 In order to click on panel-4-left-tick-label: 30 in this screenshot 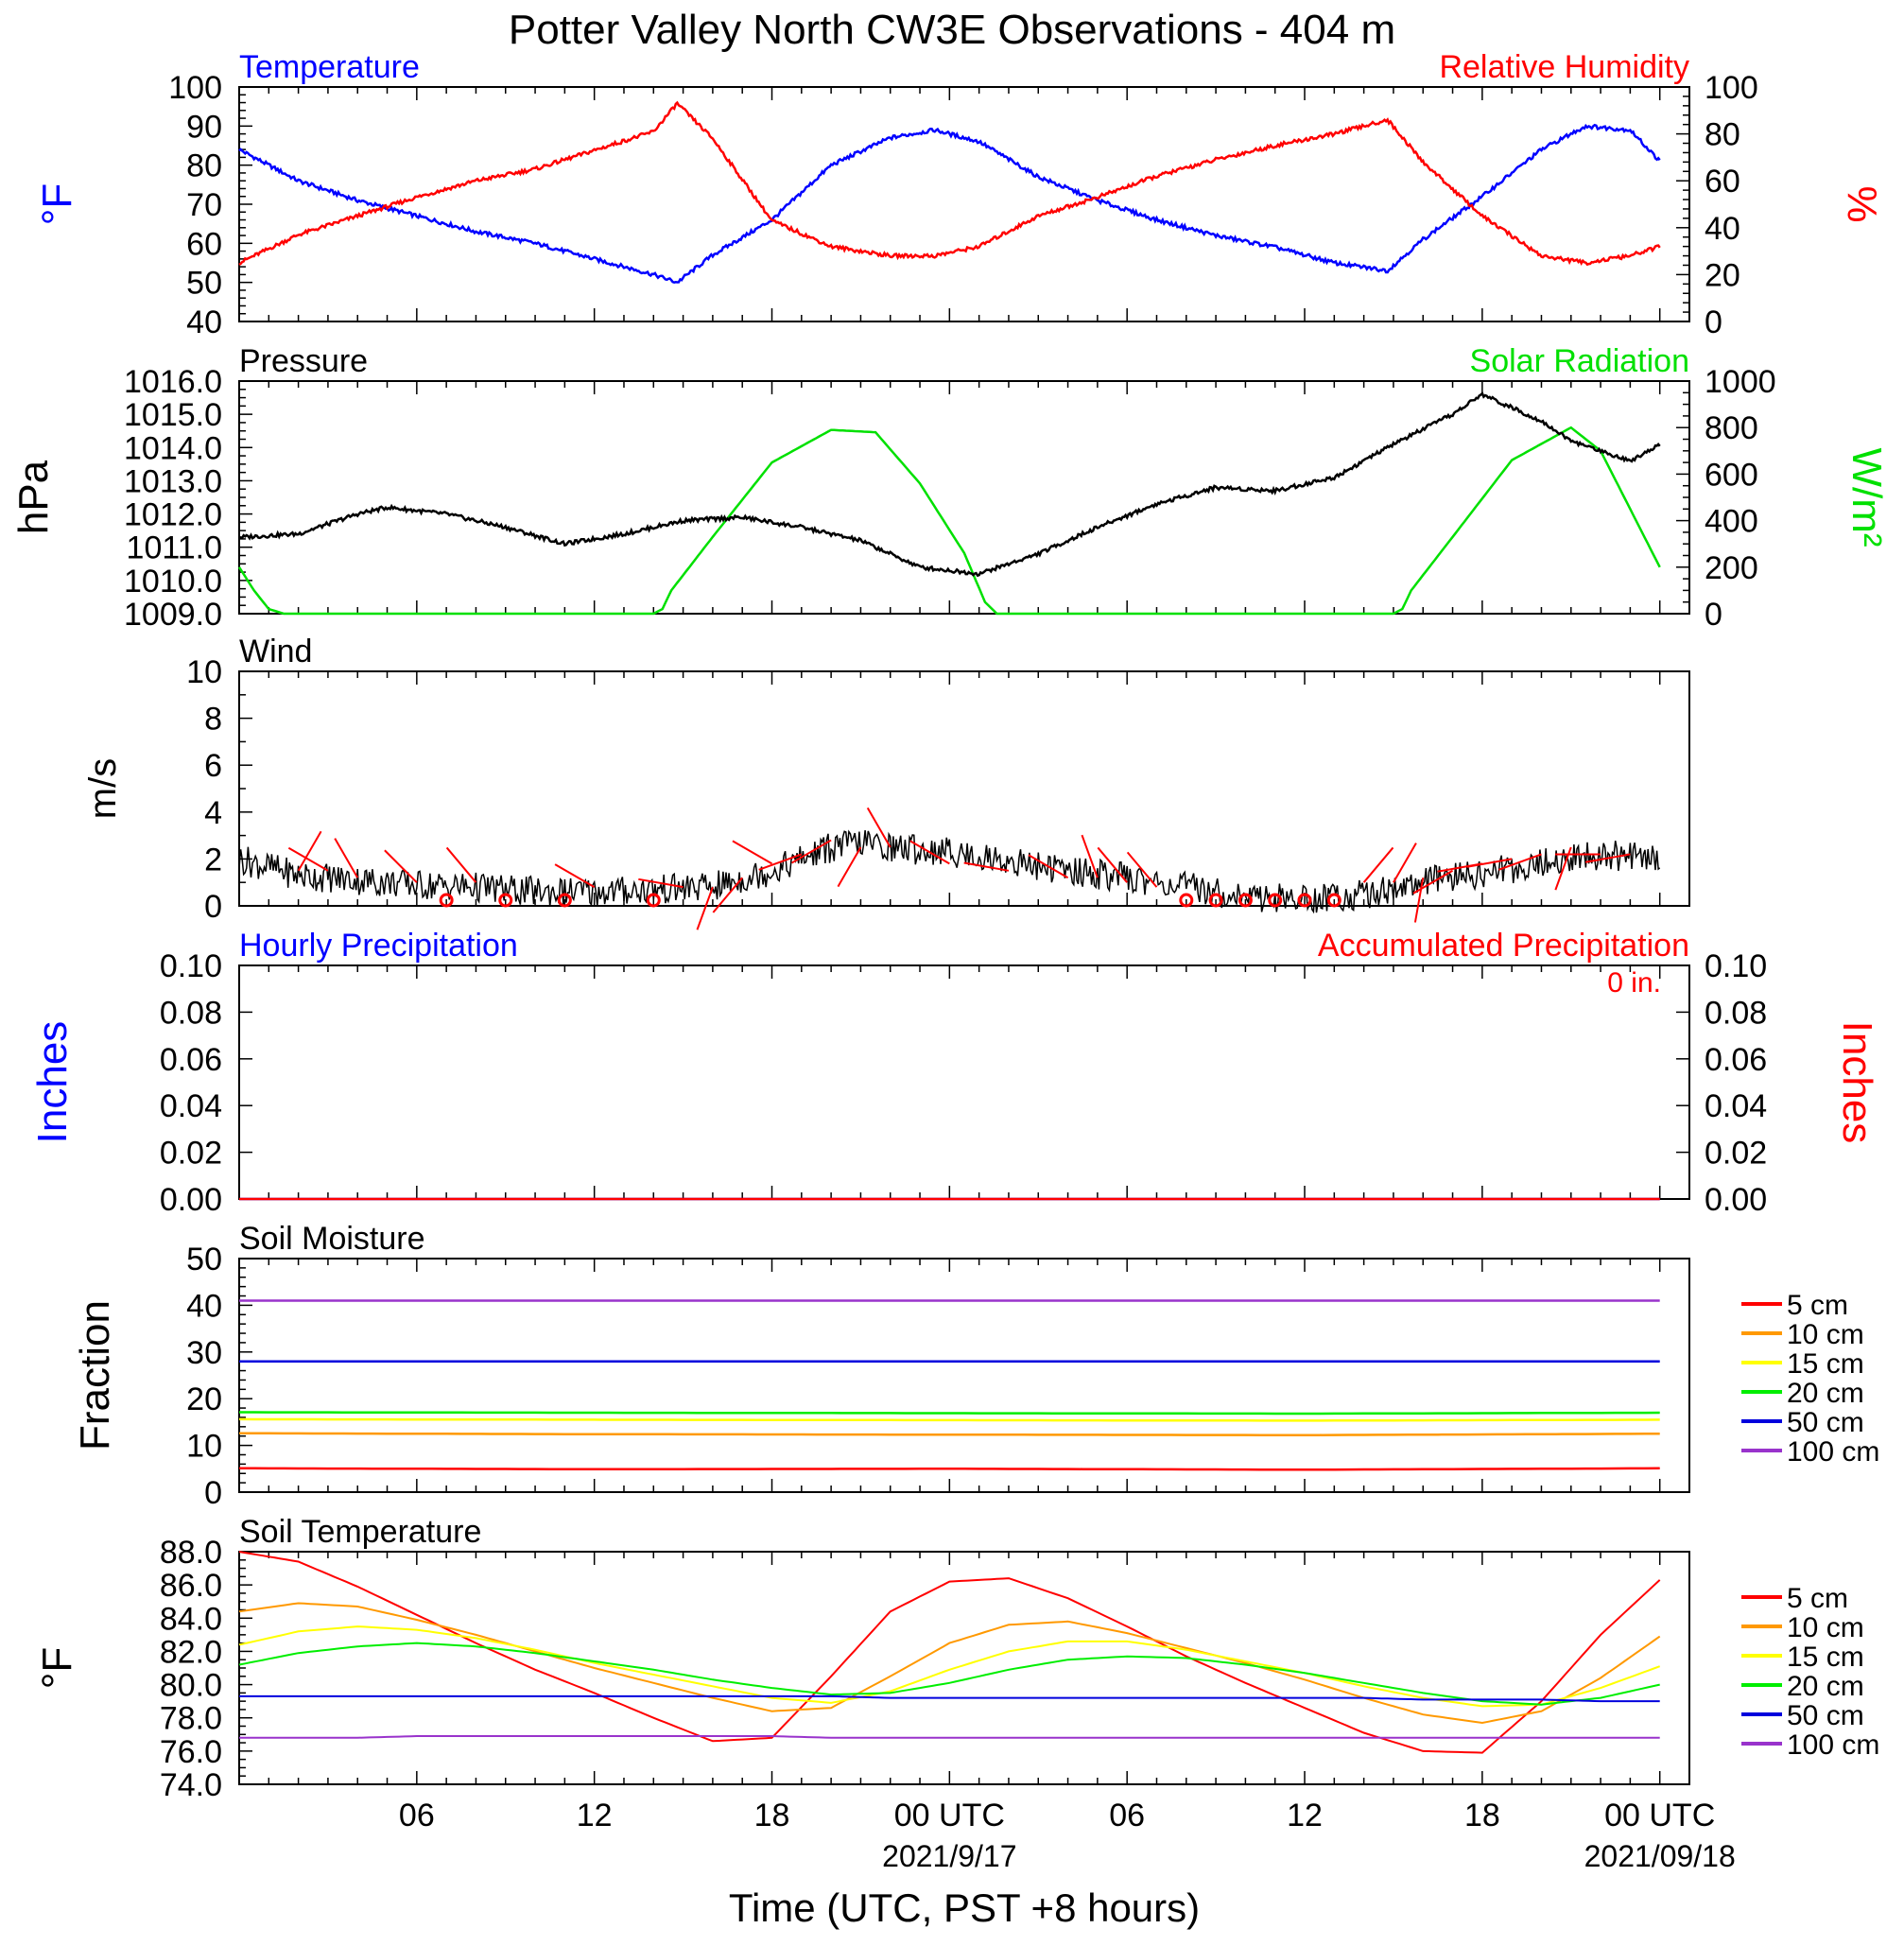, I will do `click(204, 1353)`.